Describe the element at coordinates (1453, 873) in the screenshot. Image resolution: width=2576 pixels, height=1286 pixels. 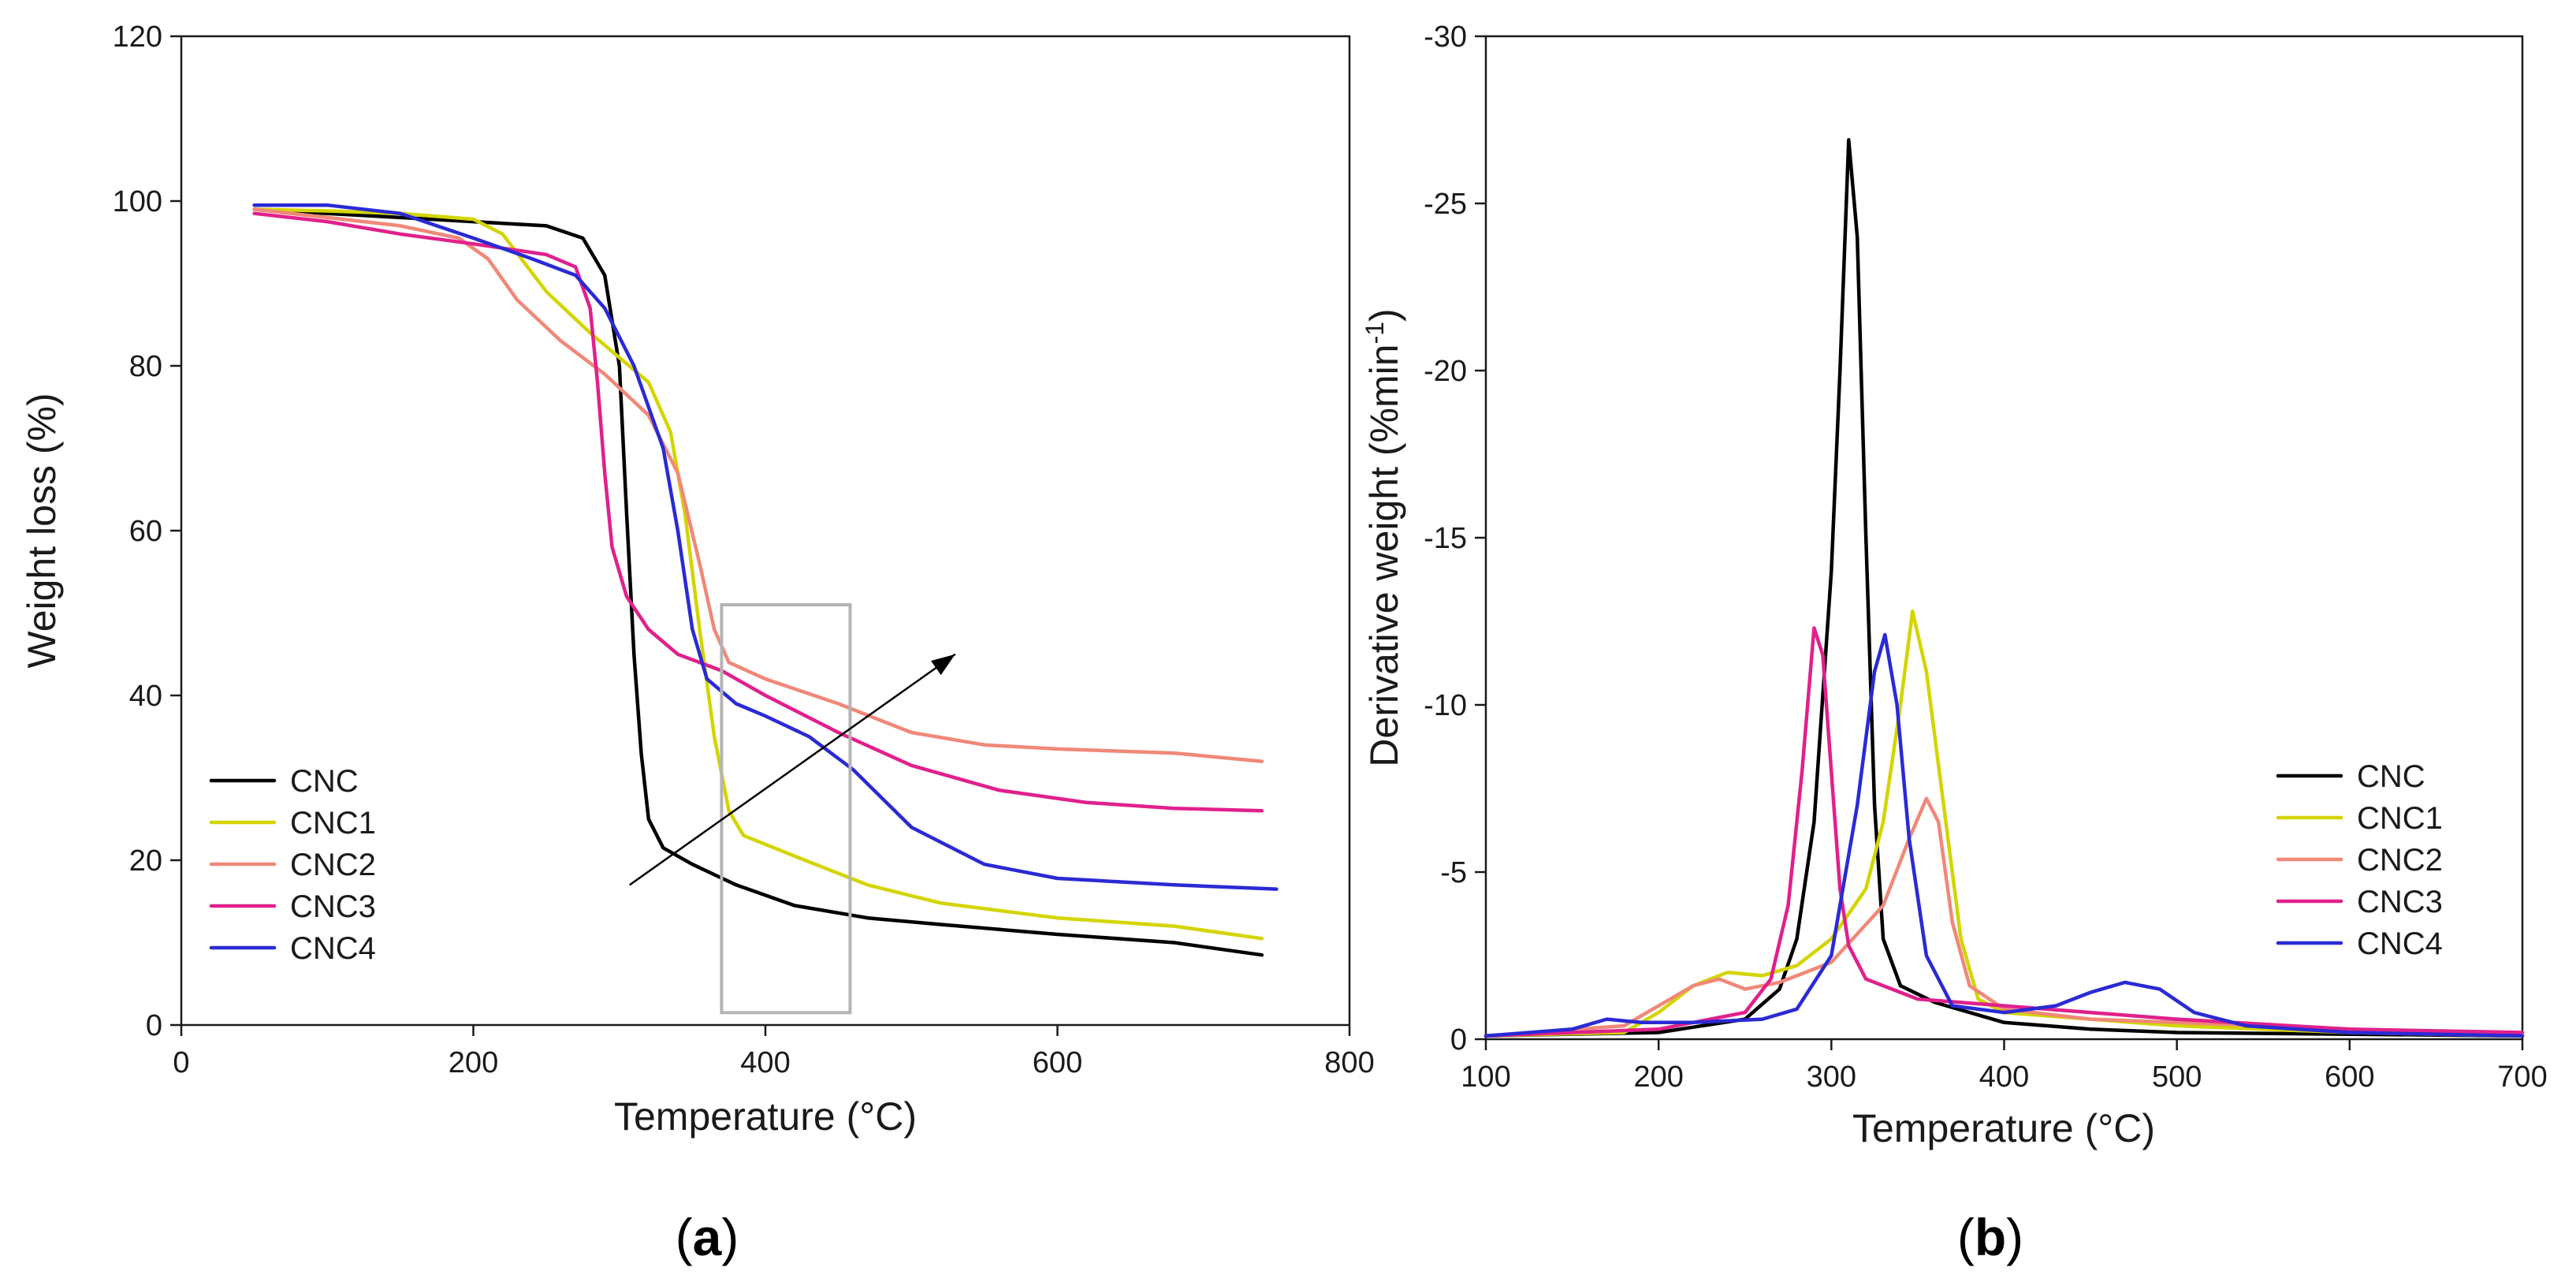
I see `panel-b-y-tick-label: -5` at that location.